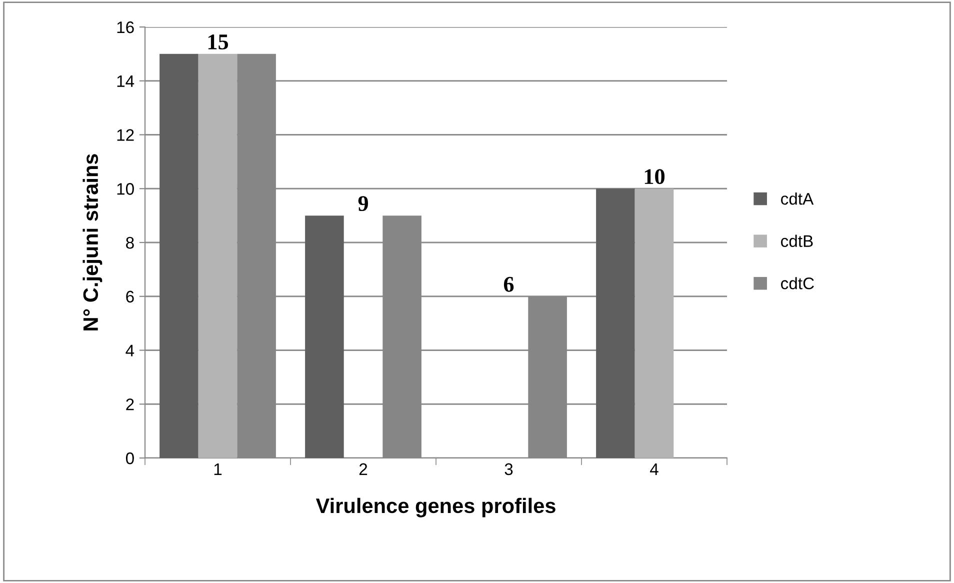  I want to click on y-tick-label: 6, so click(130, 296).